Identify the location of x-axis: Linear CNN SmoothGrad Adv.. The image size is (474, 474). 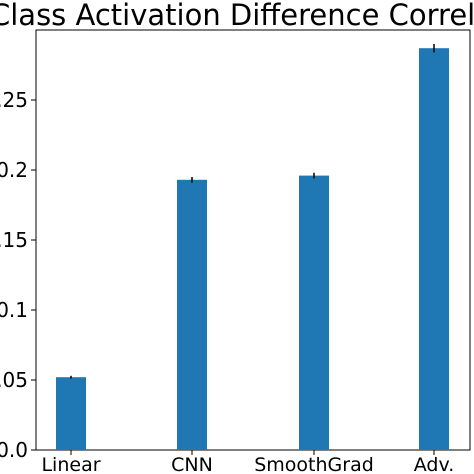
(247, 462).